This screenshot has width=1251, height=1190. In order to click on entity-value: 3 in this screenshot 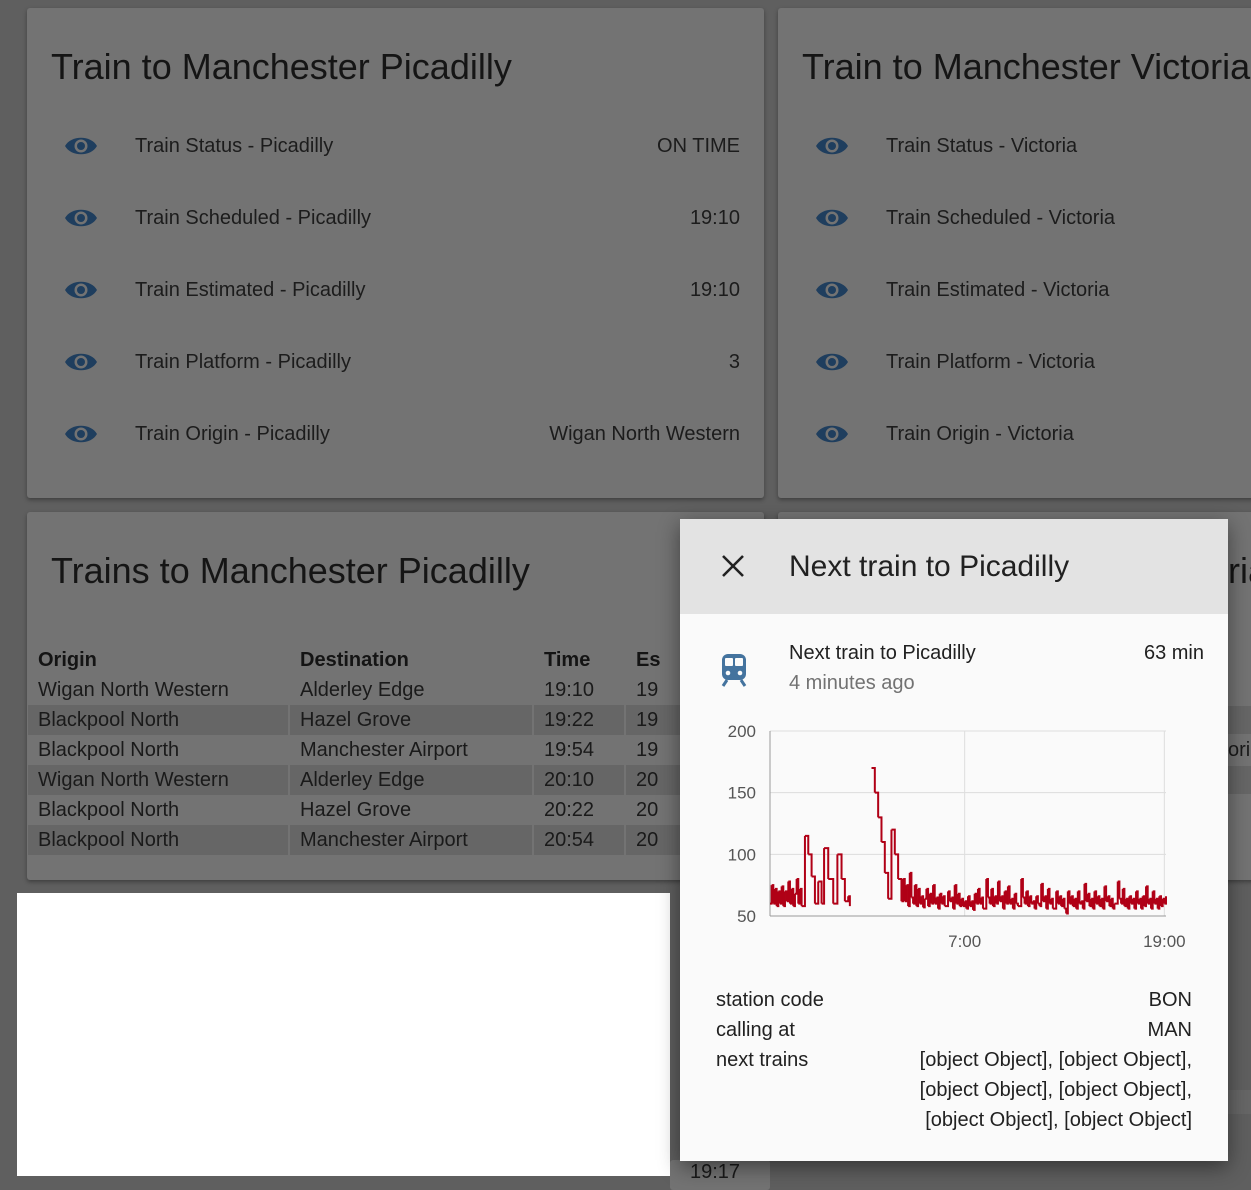, I will do `click(734, 361)`.